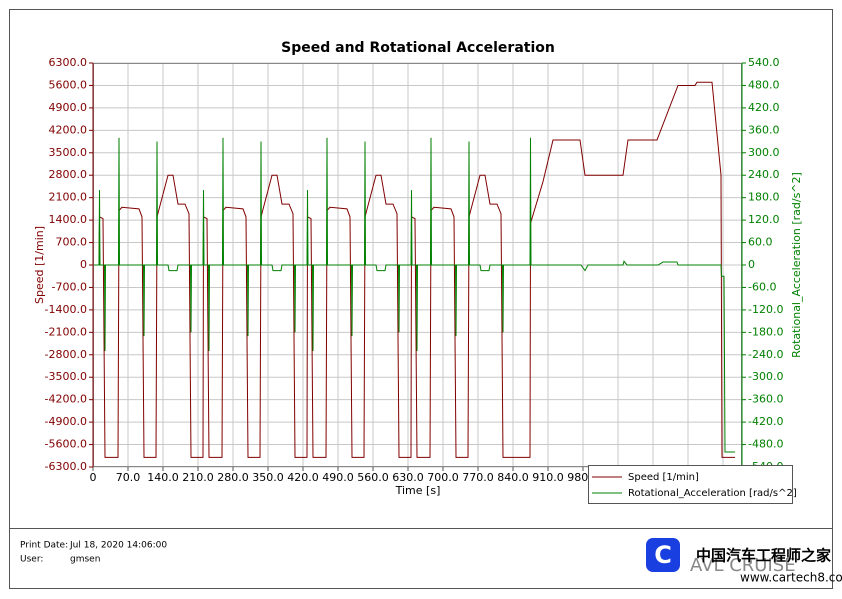 This screenshot has height=599, width=842. What do you see at coordinates (68, 174) in the screenshot?
I see `y-tick-label: 2800.0` at bounding box center [68, 174].